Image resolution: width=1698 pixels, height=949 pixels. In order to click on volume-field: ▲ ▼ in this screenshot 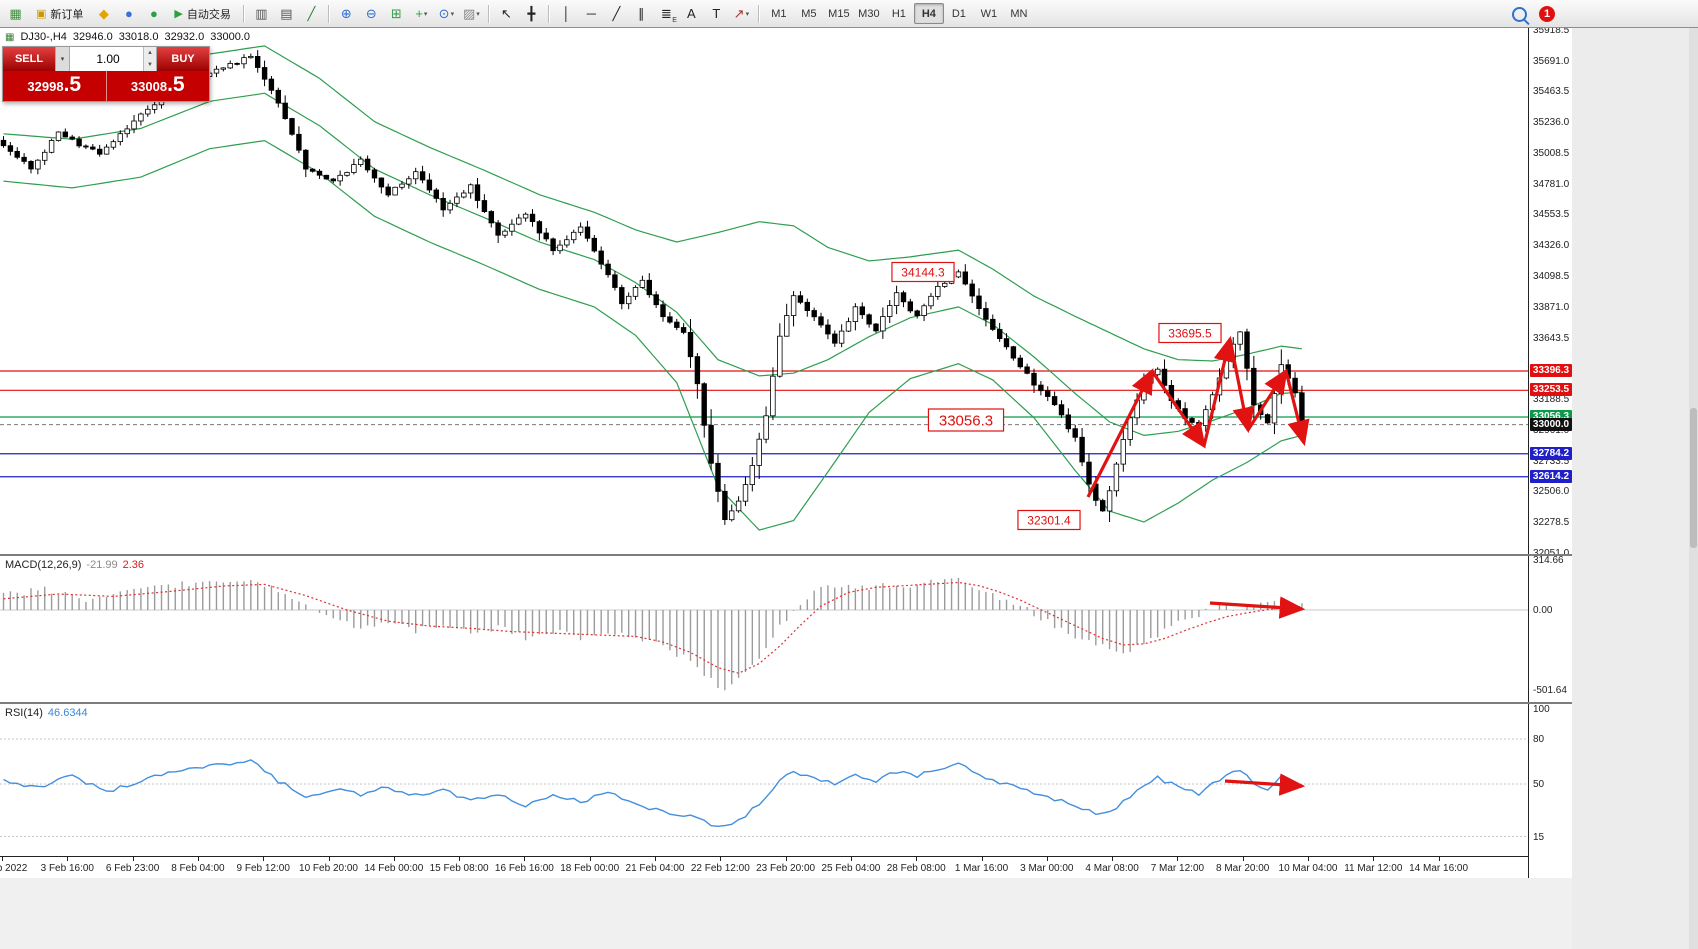, I will do `click(113, 59)`.